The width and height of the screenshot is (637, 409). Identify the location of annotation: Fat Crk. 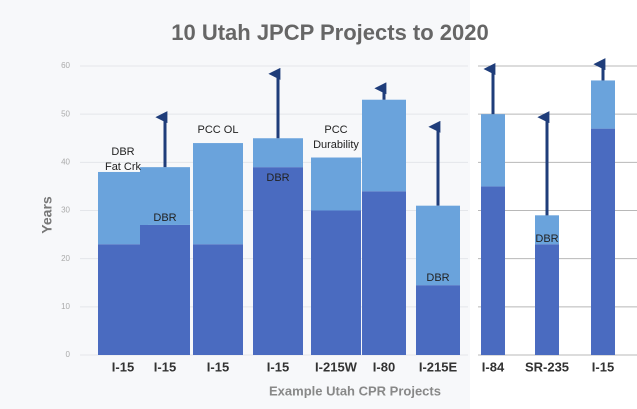
(123, 167).